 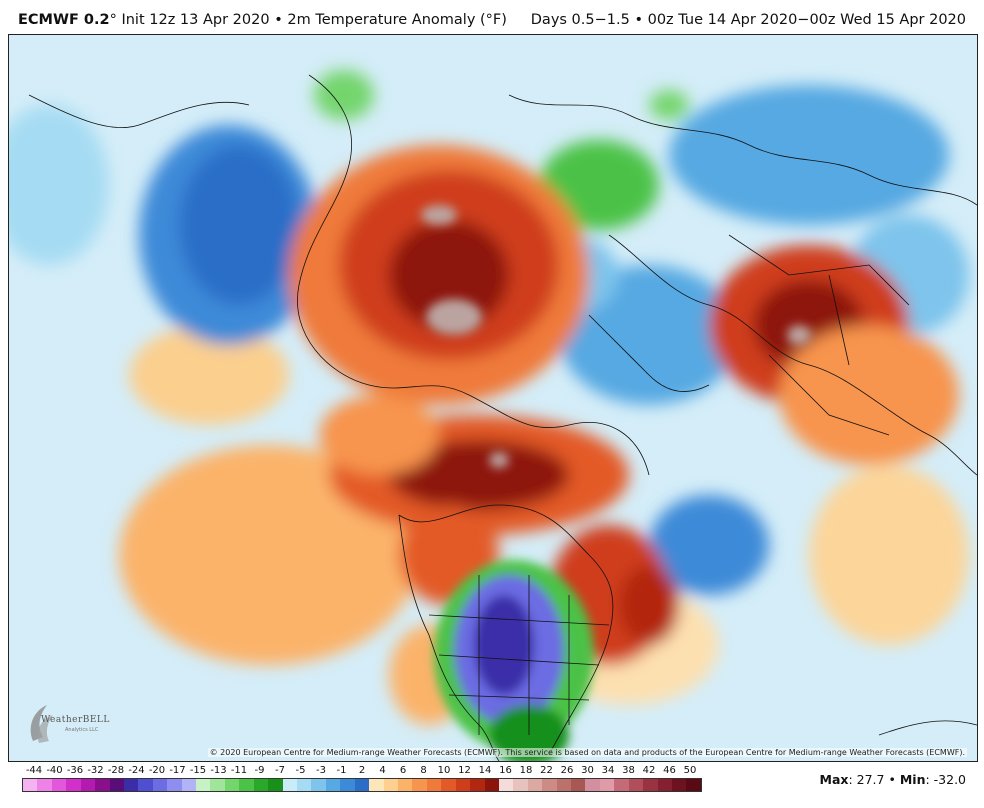 I want to click on logo-text: WeatherBELL, so click(x=75, y=720).